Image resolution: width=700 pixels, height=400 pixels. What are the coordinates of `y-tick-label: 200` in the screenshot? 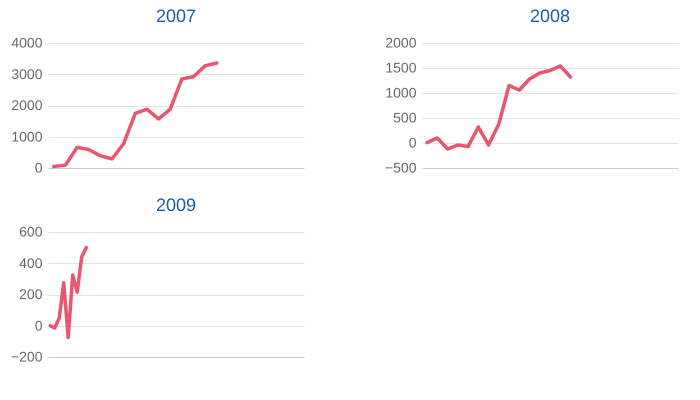 It's located at (31, 294).